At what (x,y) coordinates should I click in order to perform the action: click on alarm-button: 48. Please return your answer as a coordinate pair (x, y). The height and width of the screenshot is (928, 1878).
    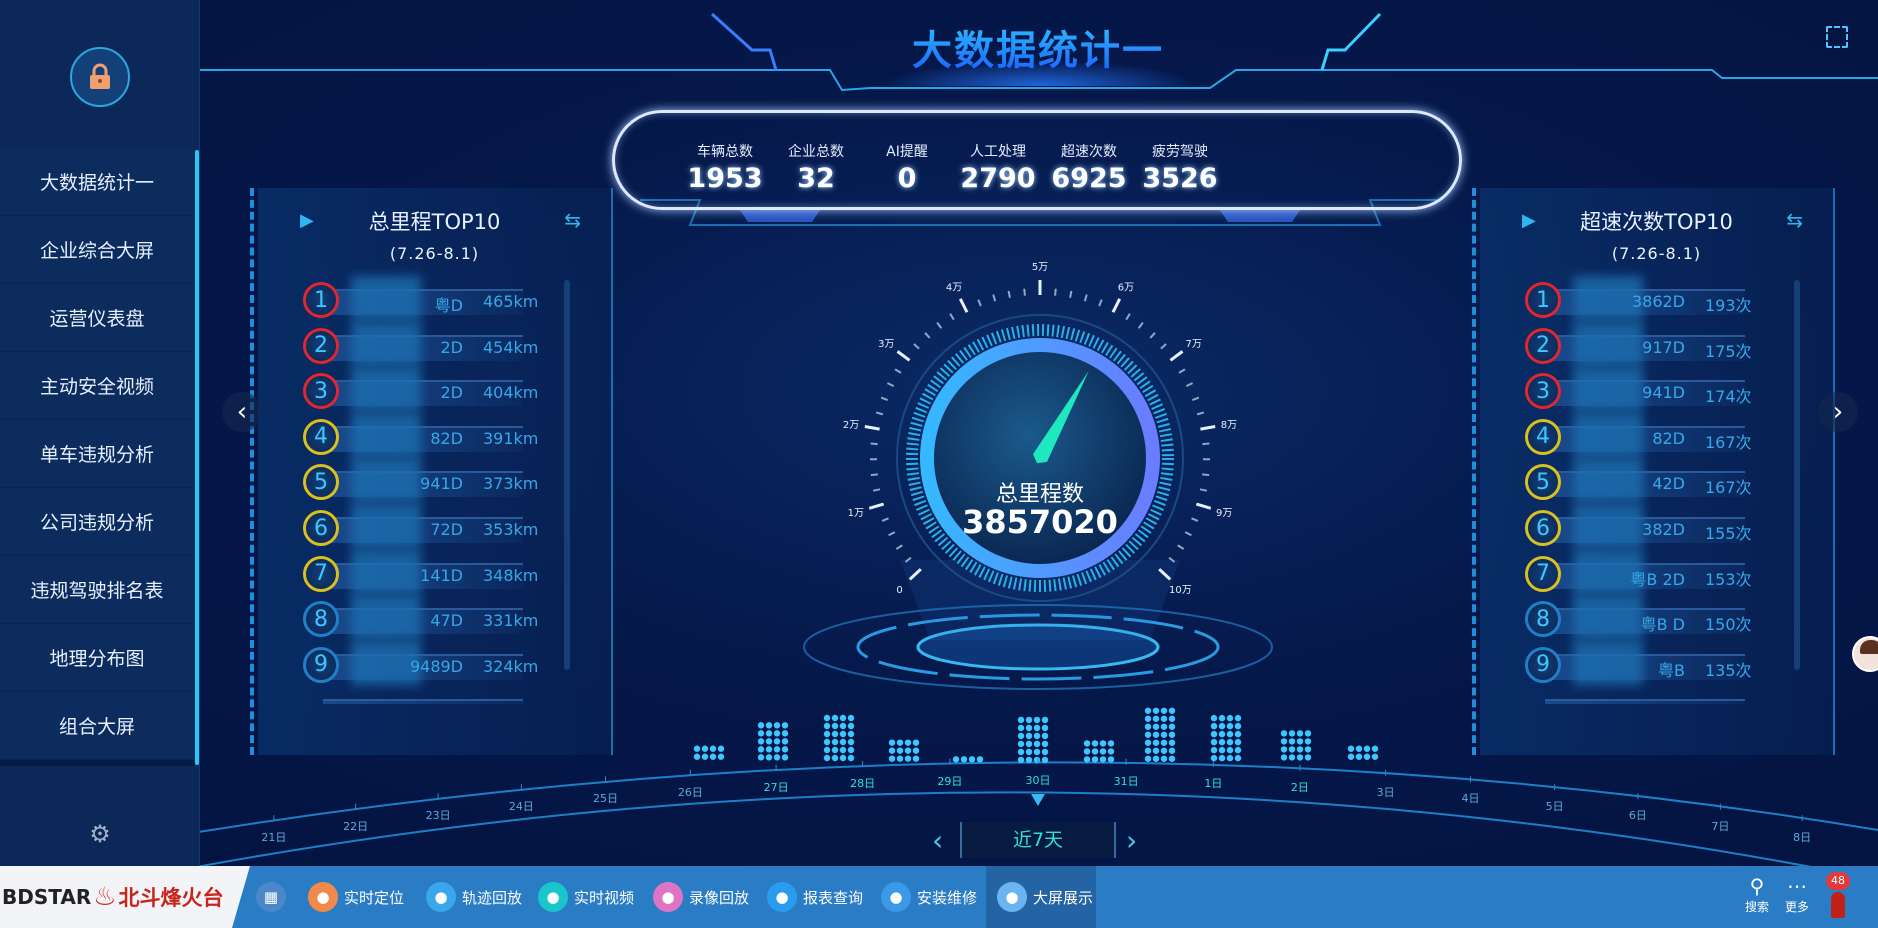
    Looking at the image, I should click on (1838, 897).